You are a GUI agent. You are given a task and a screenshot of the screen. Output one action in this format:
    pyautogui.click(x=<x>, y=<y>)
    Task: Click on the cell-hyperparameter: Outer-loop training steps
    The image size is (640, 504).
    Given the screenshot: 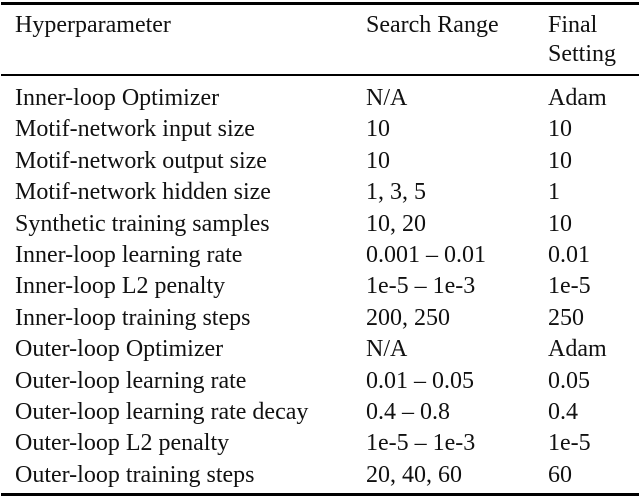 What is the action you would take?
    pyautogui.click(x=135, y=474)
    